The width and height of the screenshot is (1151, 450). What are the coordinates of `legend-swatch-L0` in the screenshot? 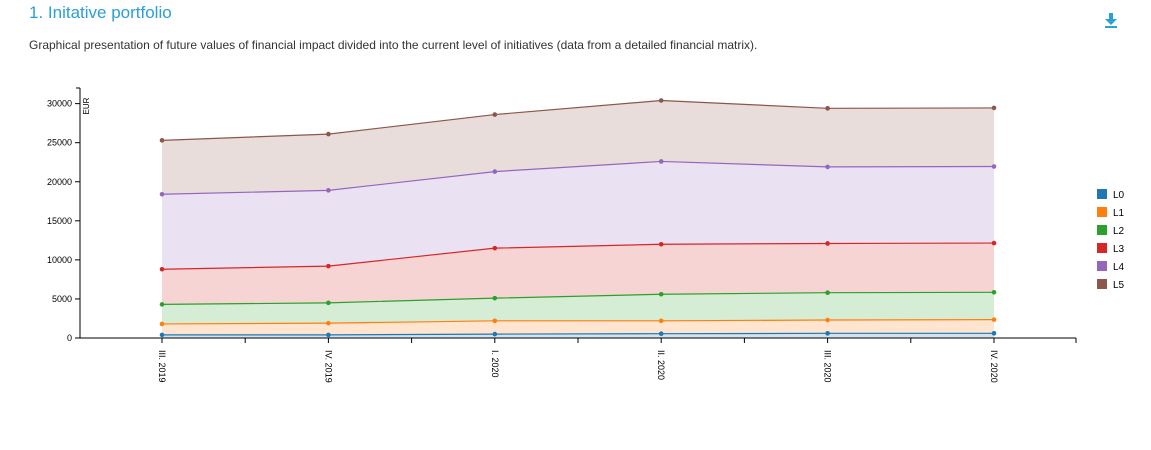 It's located at (1102, 194).